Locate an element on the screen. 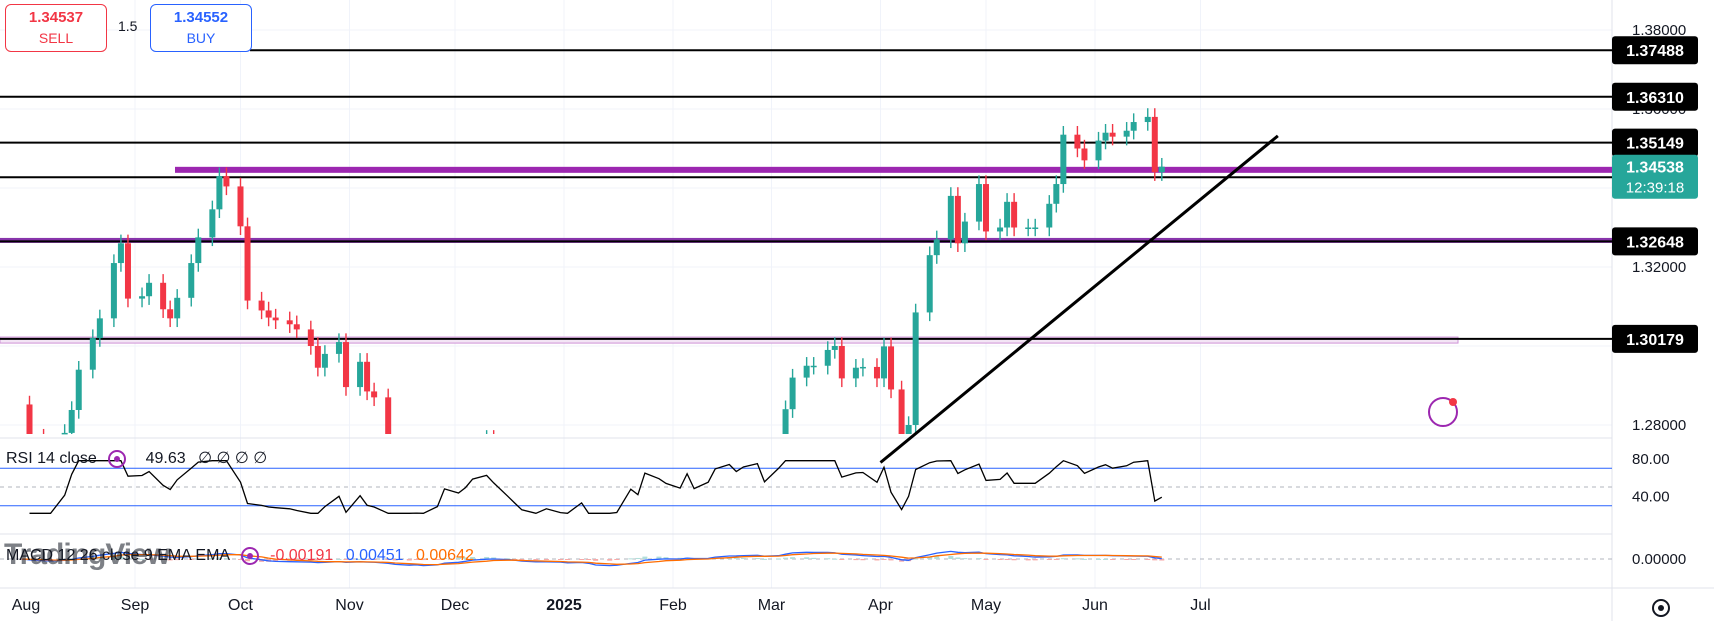 The height and width of the screenshot is (621, 1714). macd-signal-line is located at coordinates (592, 559).